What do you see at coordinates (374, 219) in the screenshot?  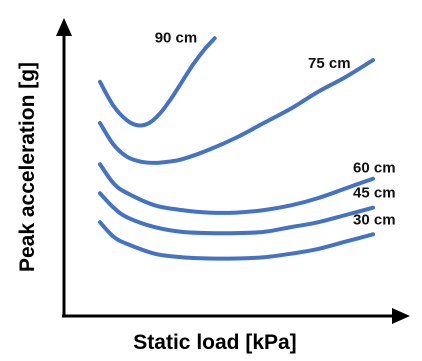 I see `series-label-30-cm: 30 cm` at bounding box center [374, 219].